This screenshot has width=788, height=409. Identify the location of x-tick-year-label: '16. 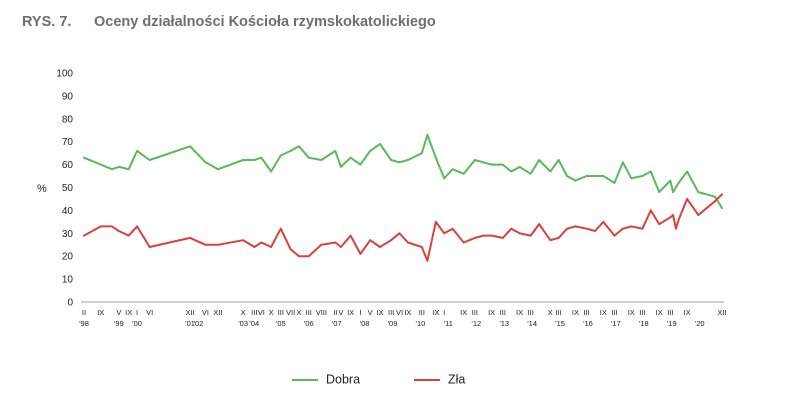
(588, 323).